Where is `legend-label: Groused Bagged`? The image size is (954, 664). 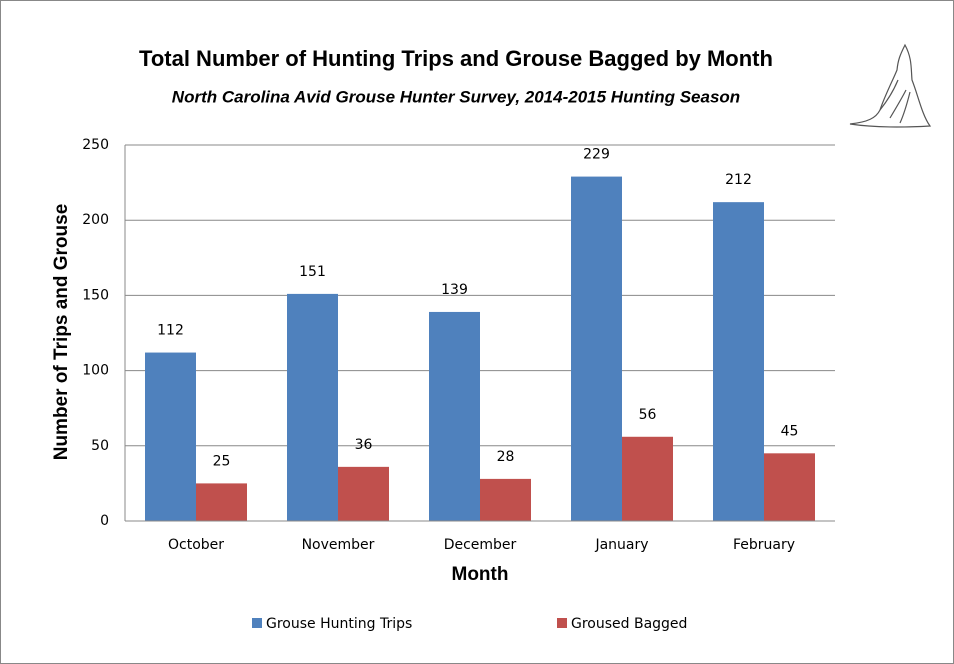 legend-label: Groused Bagged is located at coordinates (629, 624).